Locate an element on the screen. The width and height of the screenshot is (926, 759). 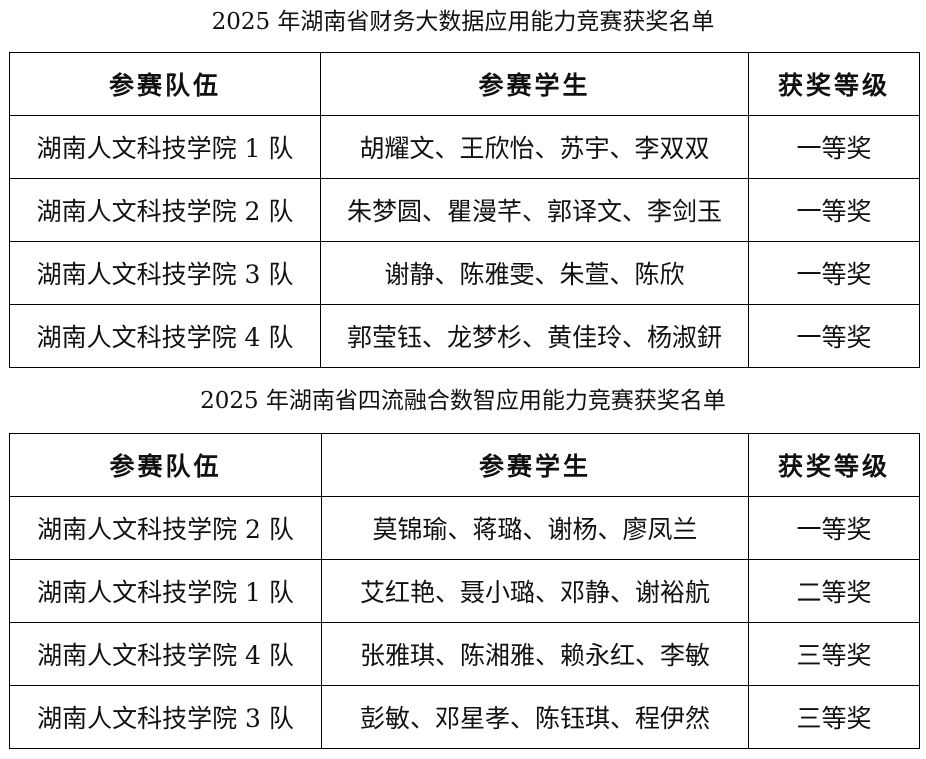
table-row: 湖南人文科技学院 1 队艾红艳、聂小璐、邓静、谢裕航 二等奖 is located at coordinates (464, 591).